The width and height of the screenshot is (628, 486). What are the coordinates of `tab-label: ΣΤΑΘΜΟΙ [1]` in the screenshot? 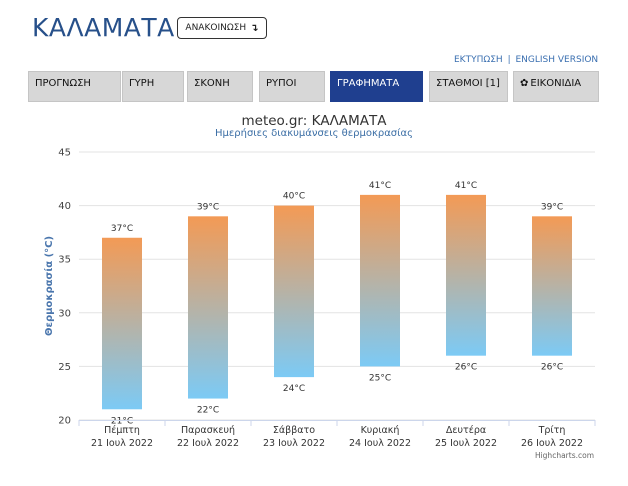 It's located at (468, 83).